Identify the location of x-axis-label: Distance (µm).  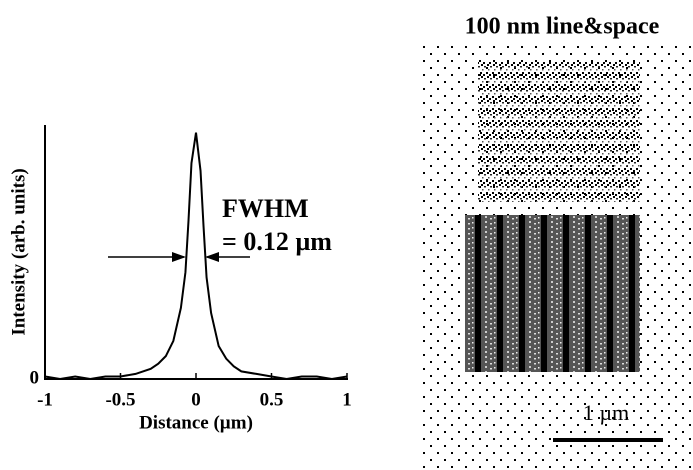
(196, 422).